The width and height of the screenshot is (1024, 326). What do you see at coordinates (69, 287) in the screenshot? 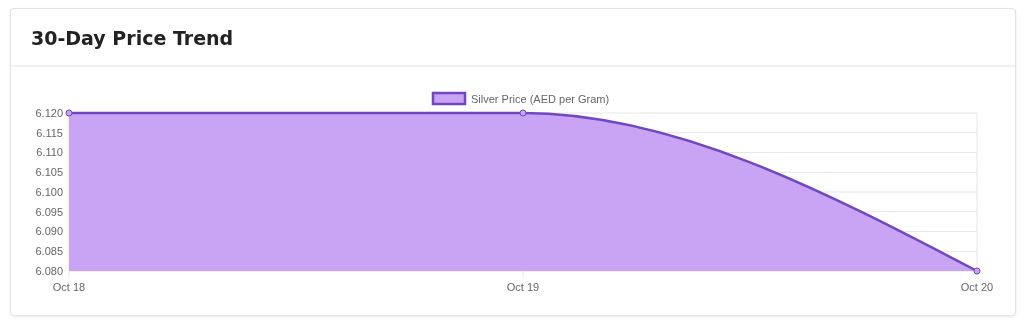
I see `x-tick-label: Oct 18` at bounding box center [69, 287].